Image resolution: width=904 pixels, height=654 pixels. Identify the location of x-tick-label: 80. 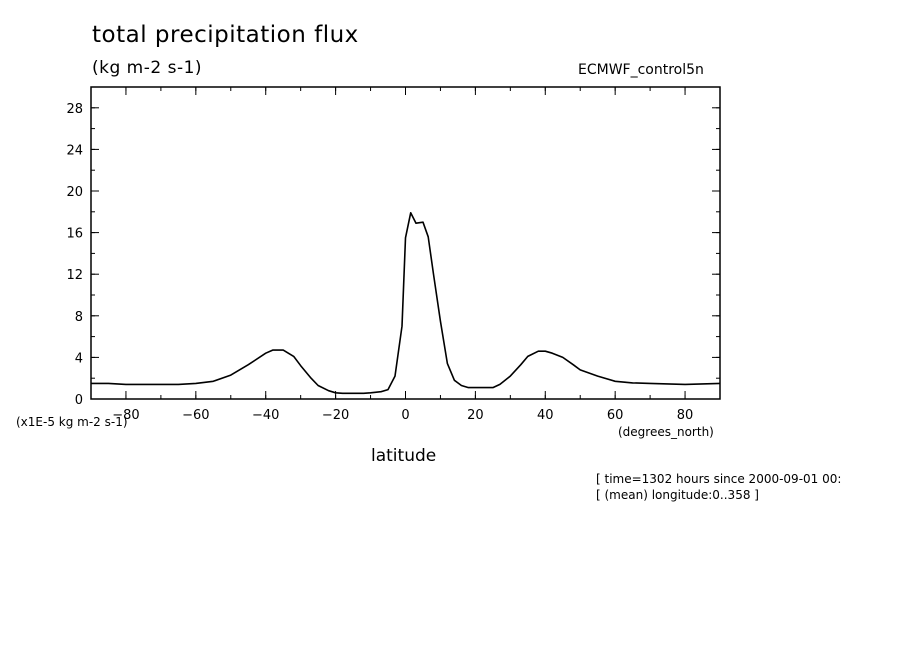
(685, 415).